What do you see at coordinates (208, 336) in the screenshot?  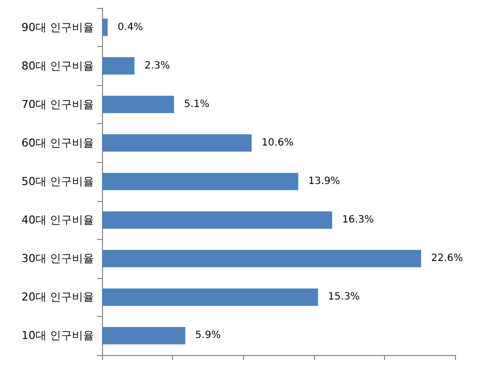 I see `data-label: 5.9%` at bounding box center [208, 336].